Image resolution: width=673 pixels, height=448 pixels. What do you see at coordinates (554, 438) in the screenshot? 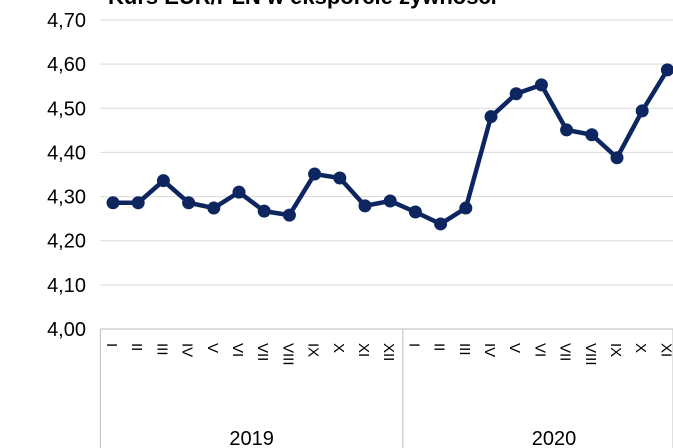
I see `group-label: 2020` at bounding box center [554, 438].